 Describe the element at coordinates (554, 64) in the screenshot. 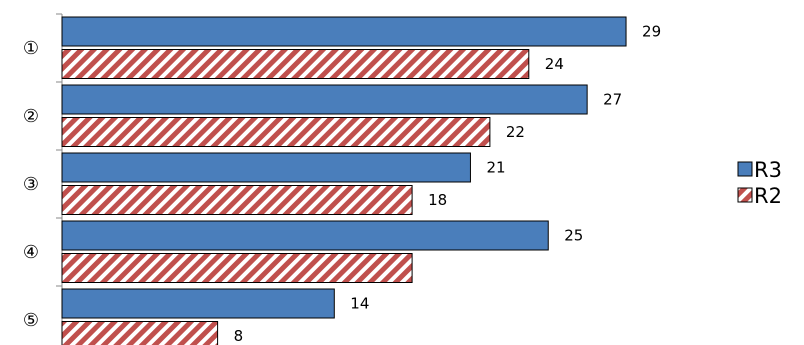

I see `data-label: 24` at that location.